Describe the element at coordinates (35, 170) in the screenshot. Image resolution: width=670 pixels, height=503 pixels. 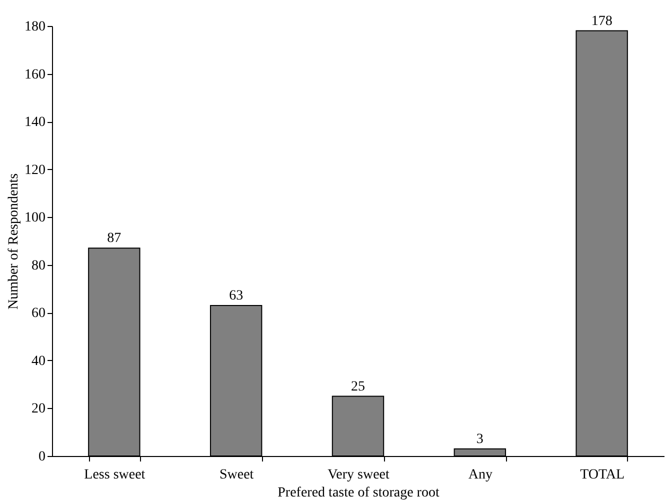
I see `y-tick-label: 120` at that location.